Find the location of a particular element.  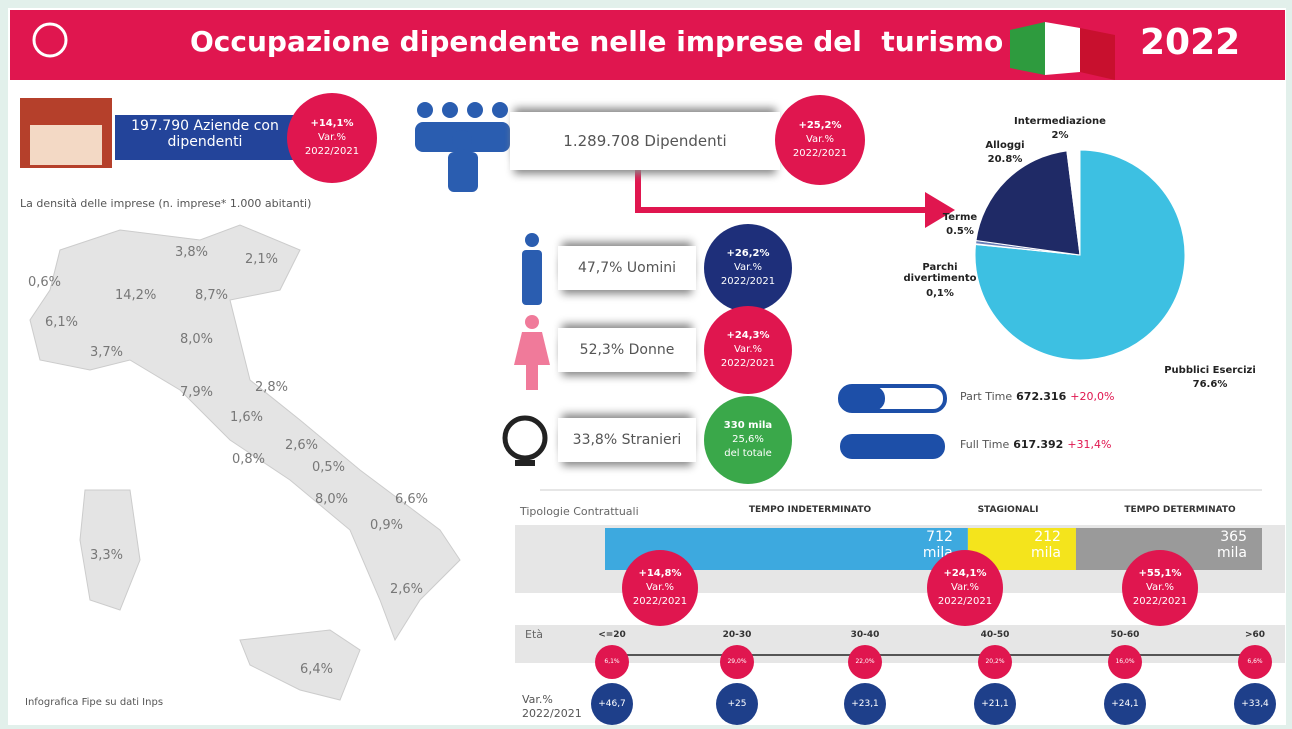

var-label: Var.% is located at coordinates (537, 699).